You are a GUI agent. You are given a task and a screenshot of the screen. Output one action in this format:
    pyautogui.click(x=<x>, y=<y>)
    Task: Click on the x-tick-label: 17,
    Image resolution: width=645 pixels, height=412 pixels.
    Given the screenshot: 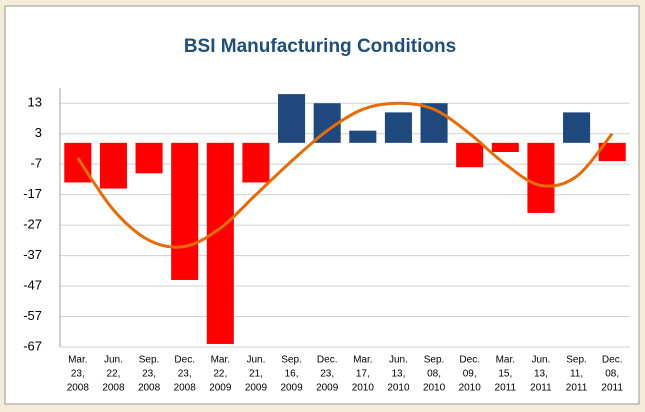 What is the action you would take?
    pyautogui.click(x=363, y=374)
    